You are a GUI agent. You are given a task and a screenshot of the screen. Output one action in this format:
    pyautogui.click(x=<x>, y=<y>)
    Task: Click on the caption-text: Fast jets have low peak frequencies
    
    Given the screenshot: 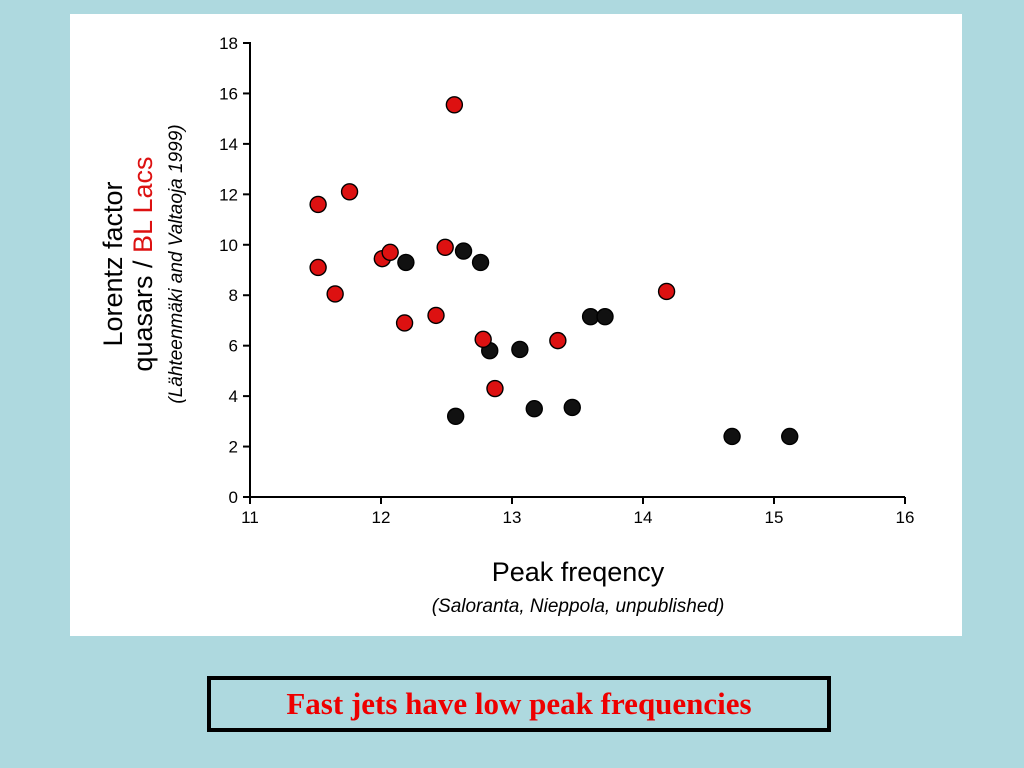 What is the action you would take?
    pyautogui.click(x=519, y=703)
    